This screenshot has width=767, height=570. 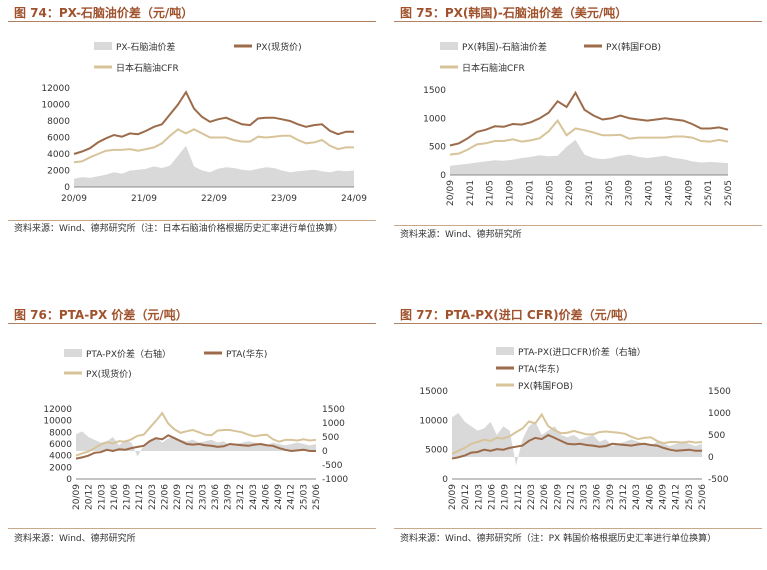 What do you see at coordinates (719, 392) in the screenshot?
I see `y-right-tick-label: 1500` at bounding box center [719, 392].